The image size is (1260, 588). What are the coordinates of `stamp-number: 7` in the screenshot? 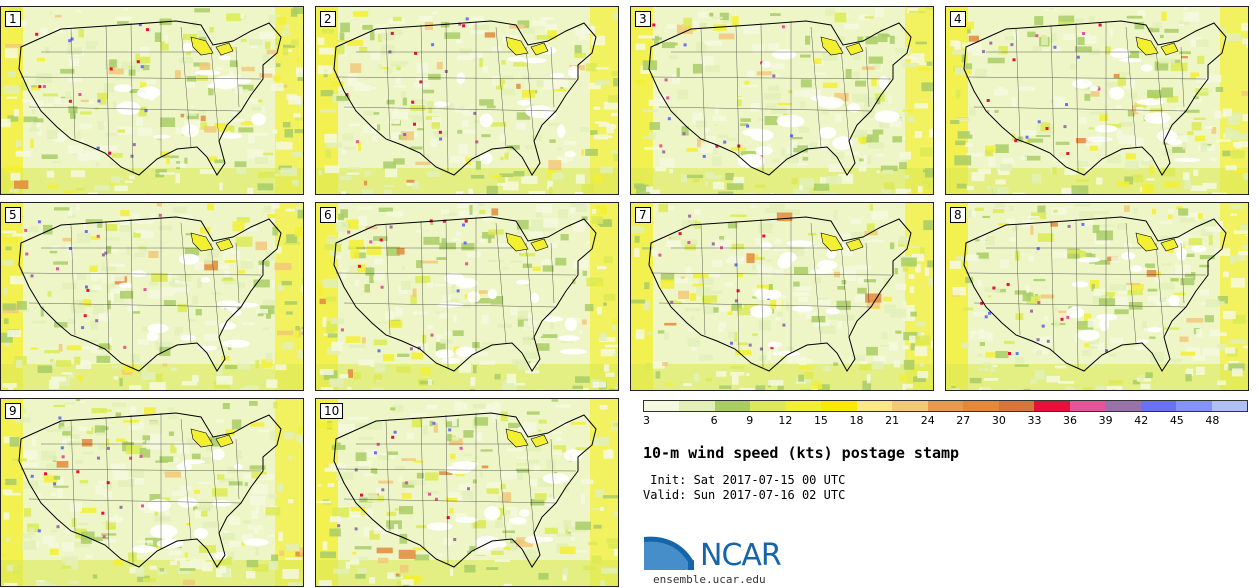 It's located at (643, 215).